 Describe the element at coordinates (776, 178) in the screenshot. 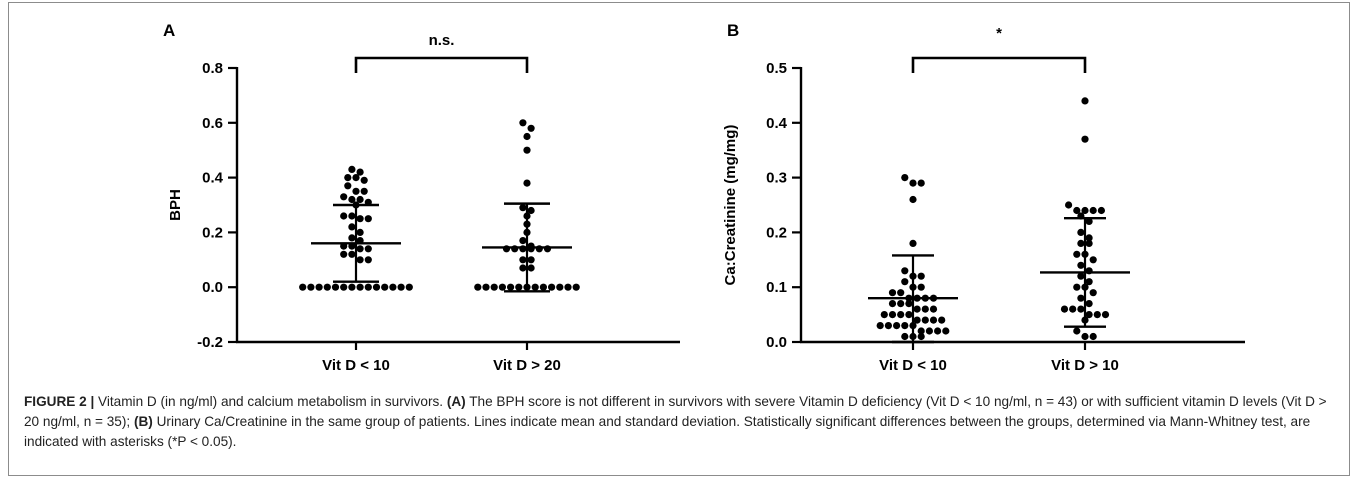

I see `y-tick-label: 0.3` at that location.